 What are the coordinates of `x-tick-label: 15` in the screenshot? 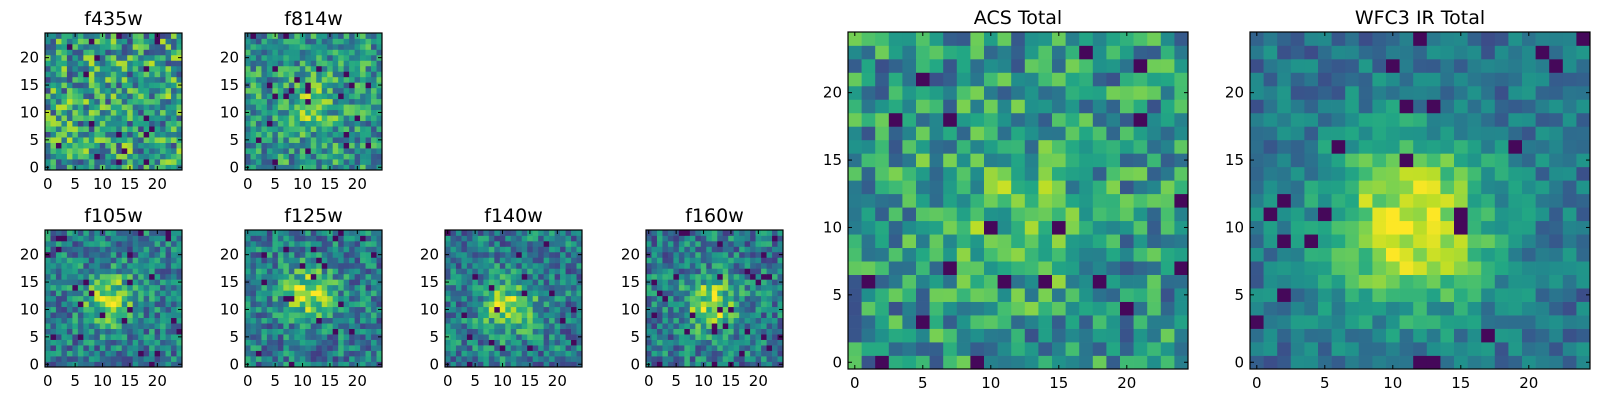 It's located at (1058, 383).